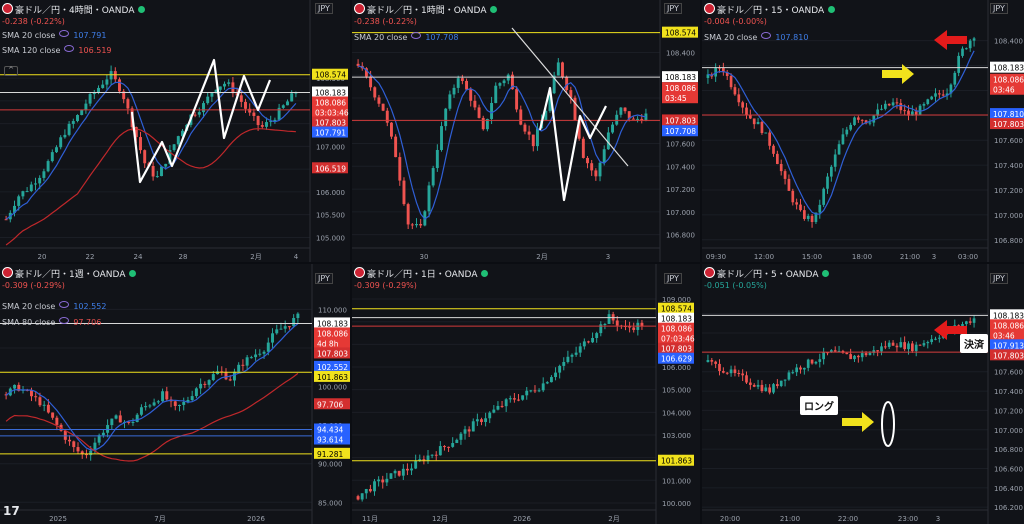 Image resolution: width=1024 pixels, height=524 pixels. I want to click on price-tag-label: 107.810, so click(1008, 114).